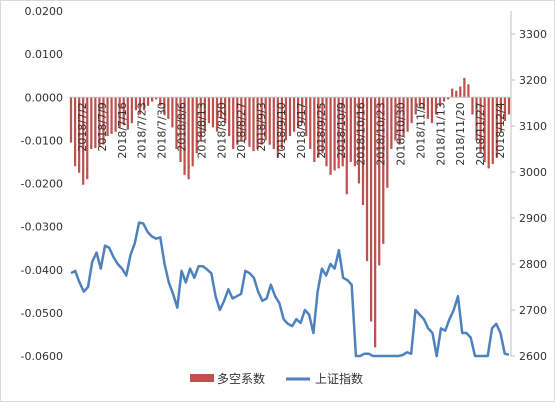  I want to click on legend-label-line: 上证指数, so click(339, 378).